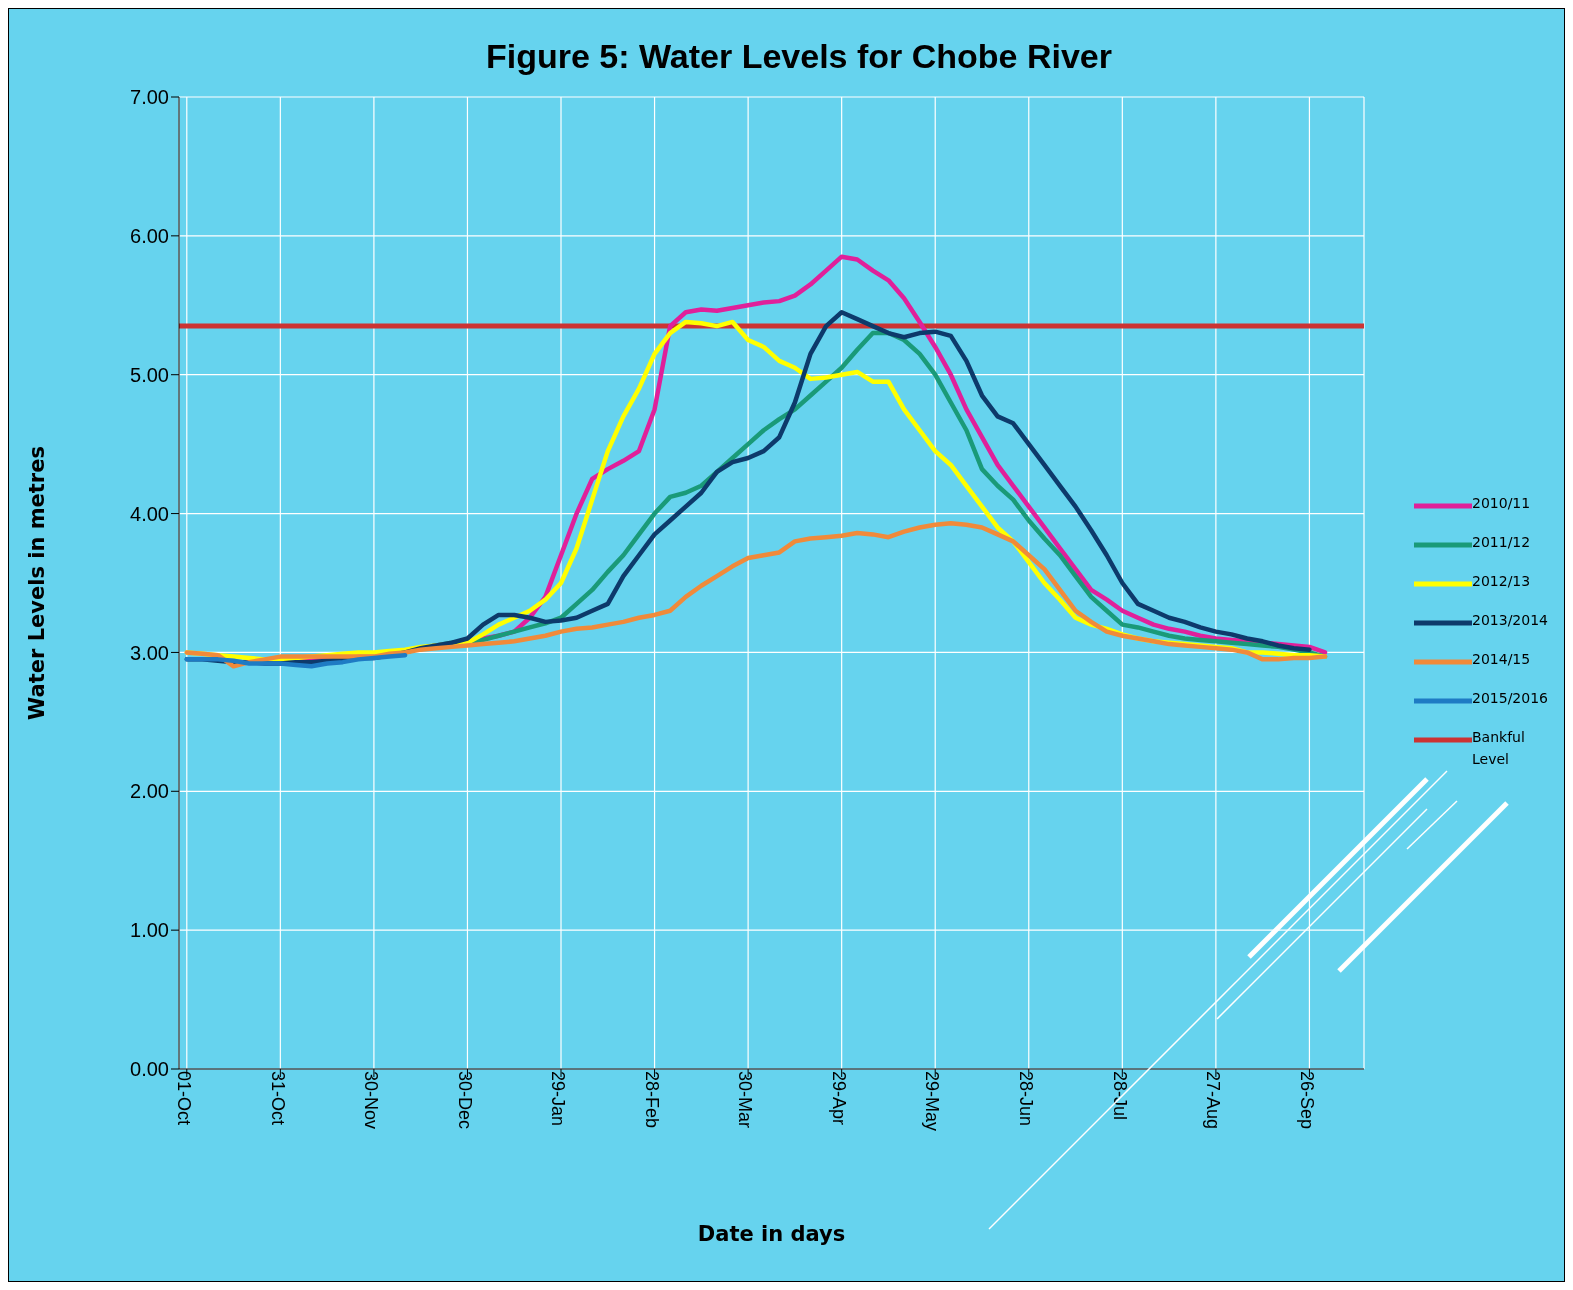 This screenshot has height=1290, width=1573. What do you see at coordinates (1502, 659) in the screenshot?
I see `legend-label: 2014/15` at bounding box center [1502, 659].